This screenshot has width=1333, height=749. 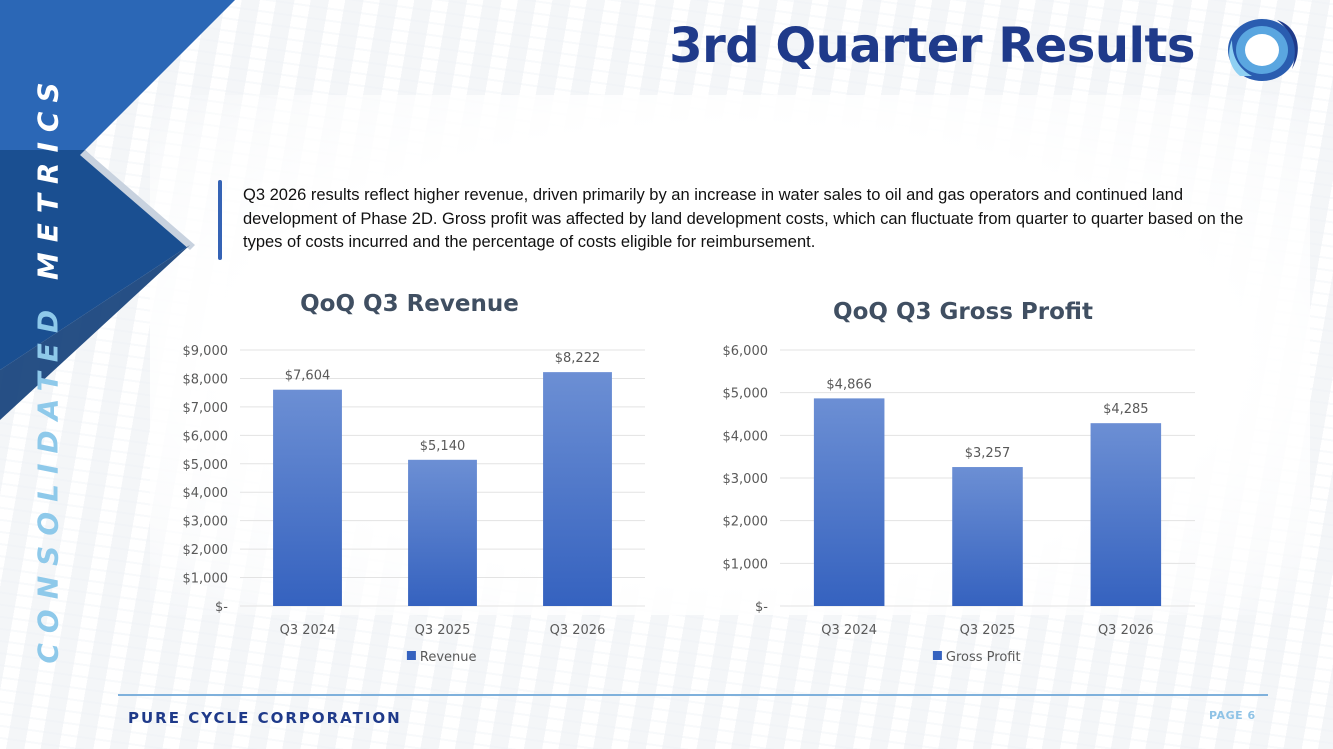 What do you see at coordinates (963, 312) in the screenshot?
I see `chart-title: QoQ Q3 Gross Profit` at bounding box center [963, 312].